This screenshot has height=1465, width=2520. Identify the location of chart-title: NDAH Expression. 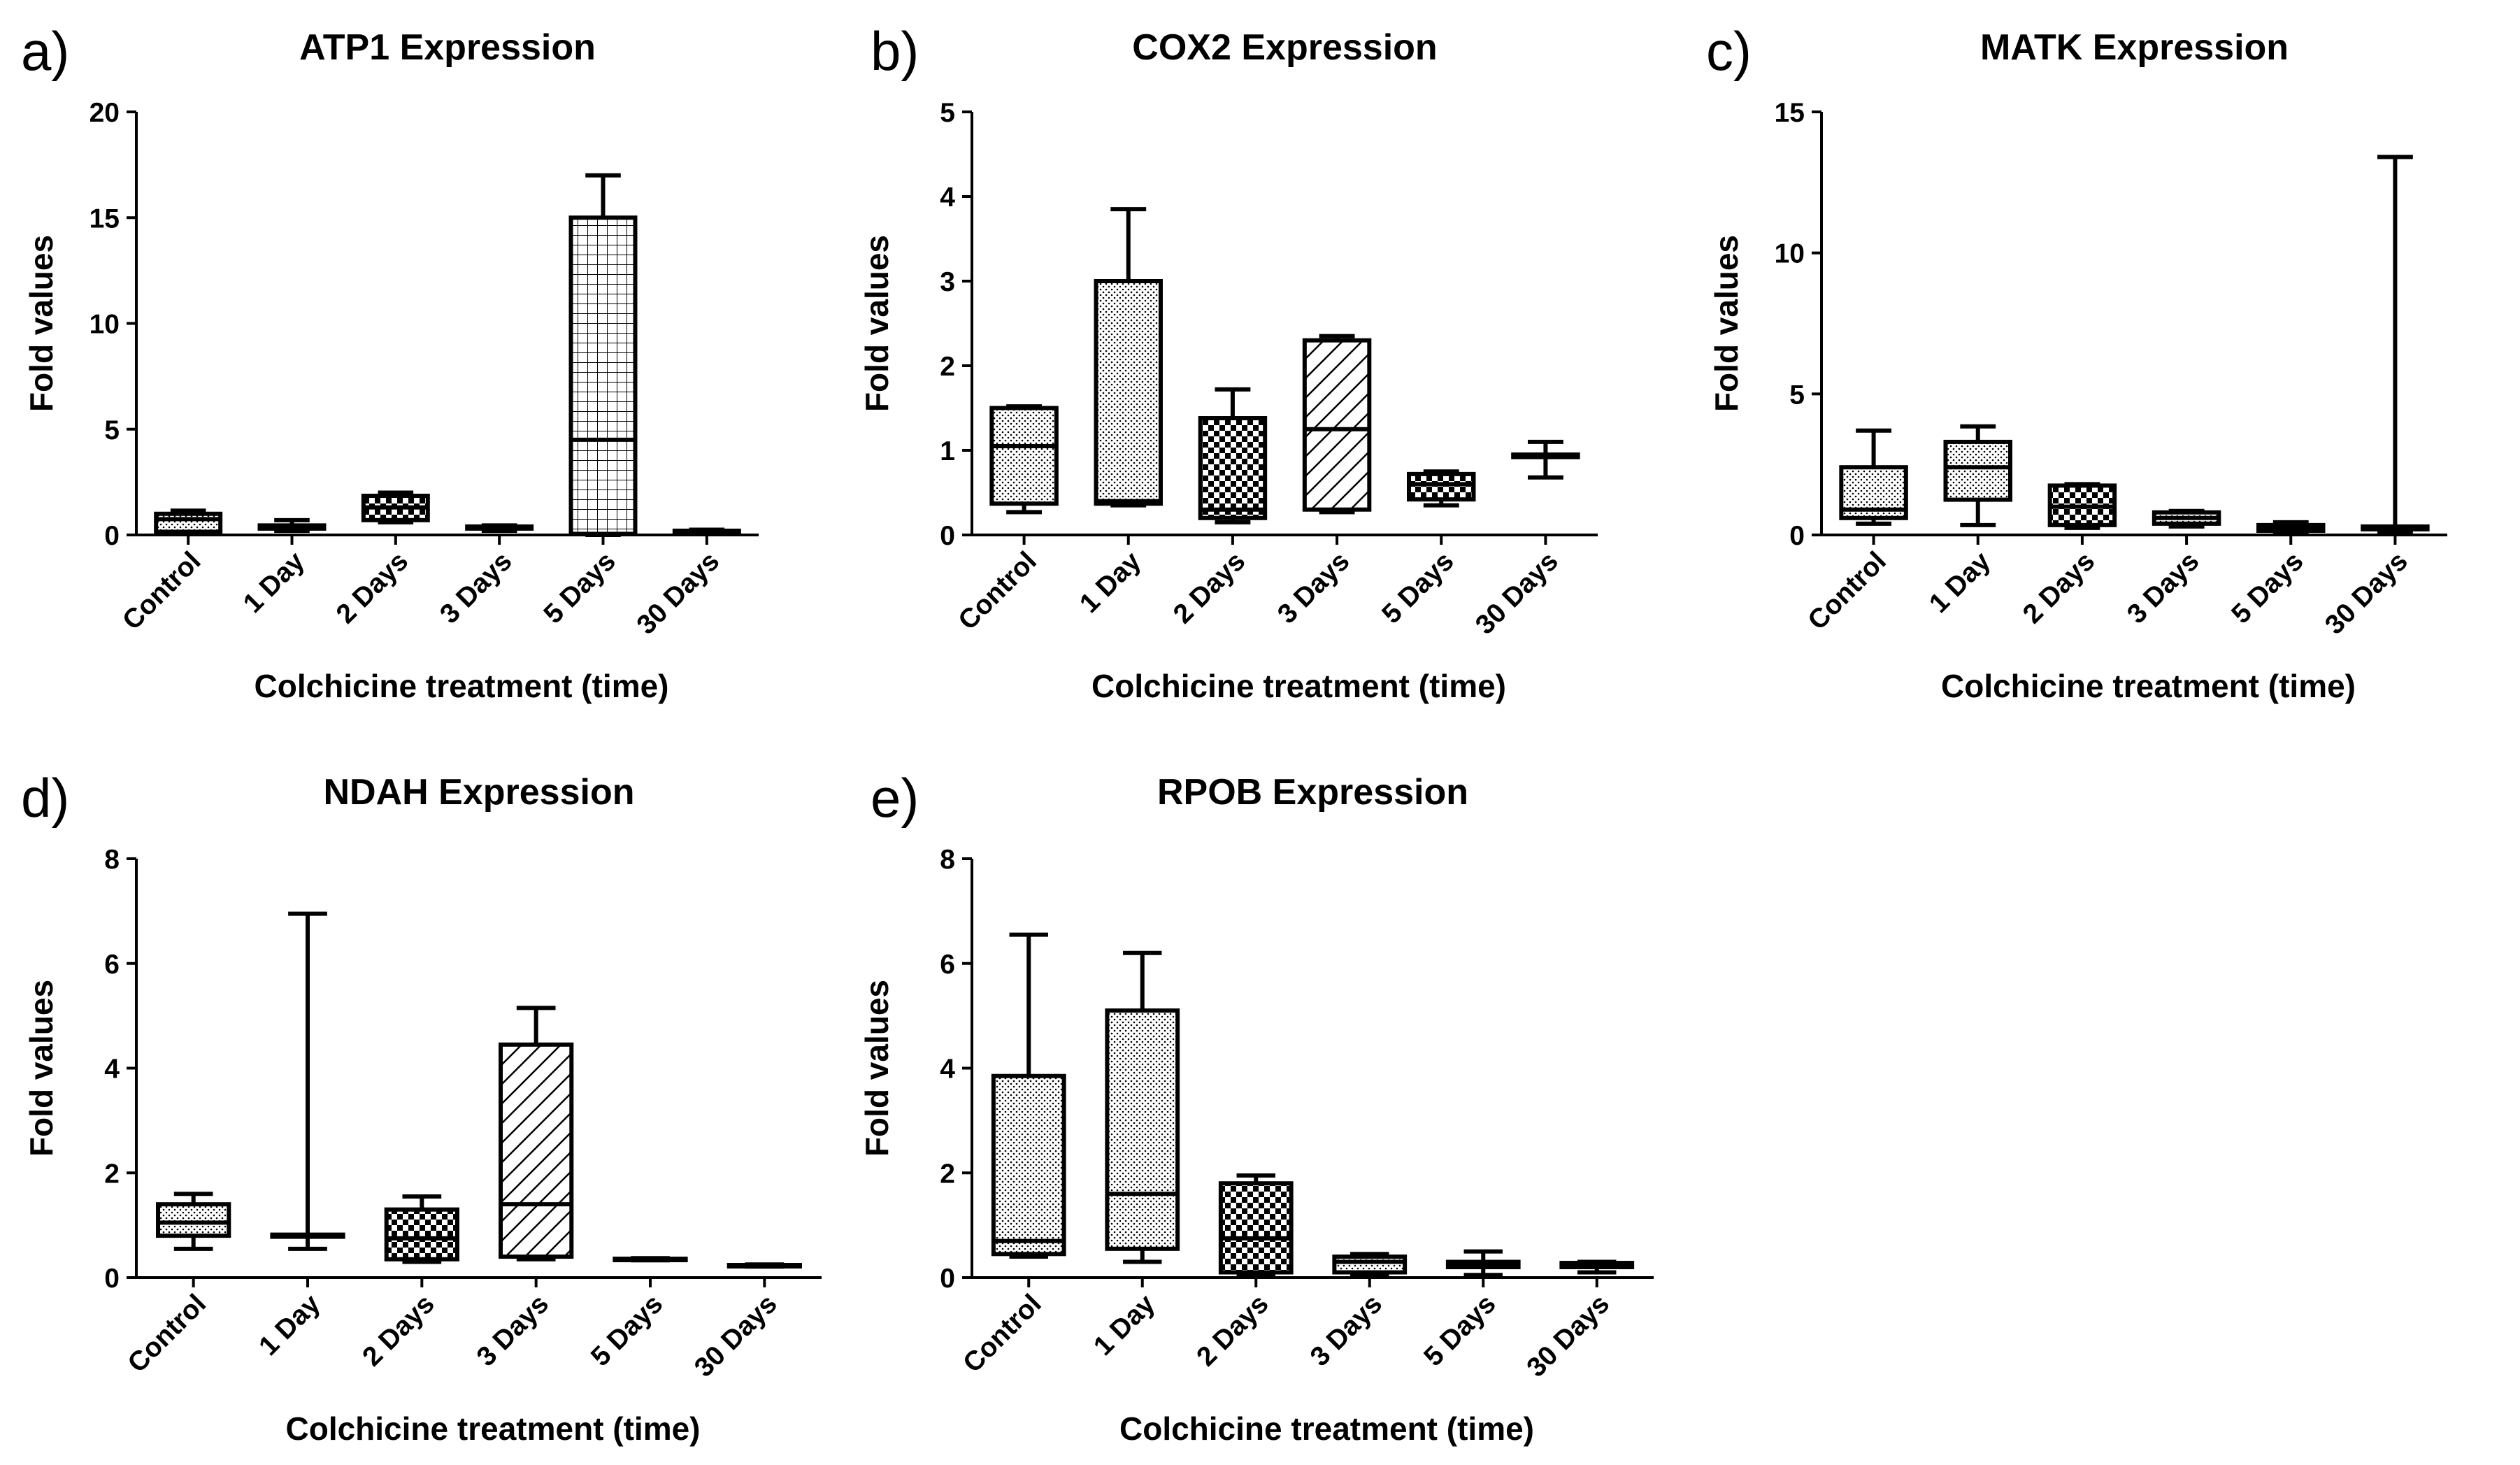
(479, 792).